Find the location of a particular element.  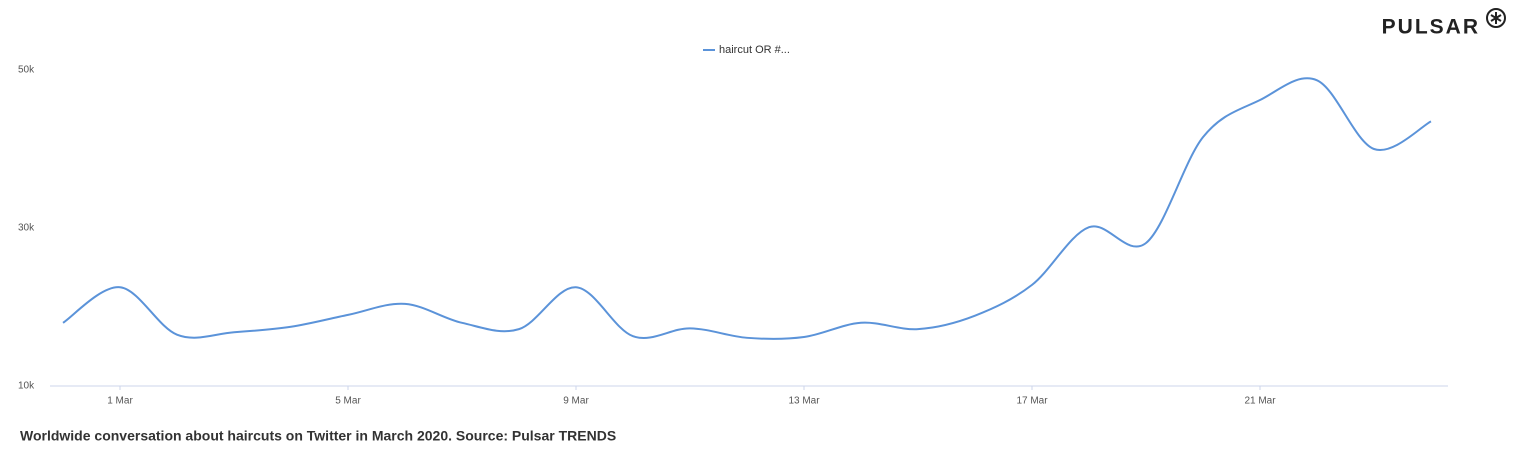

x-tick-label: 9 Mar is located at coordinates (576, 401).